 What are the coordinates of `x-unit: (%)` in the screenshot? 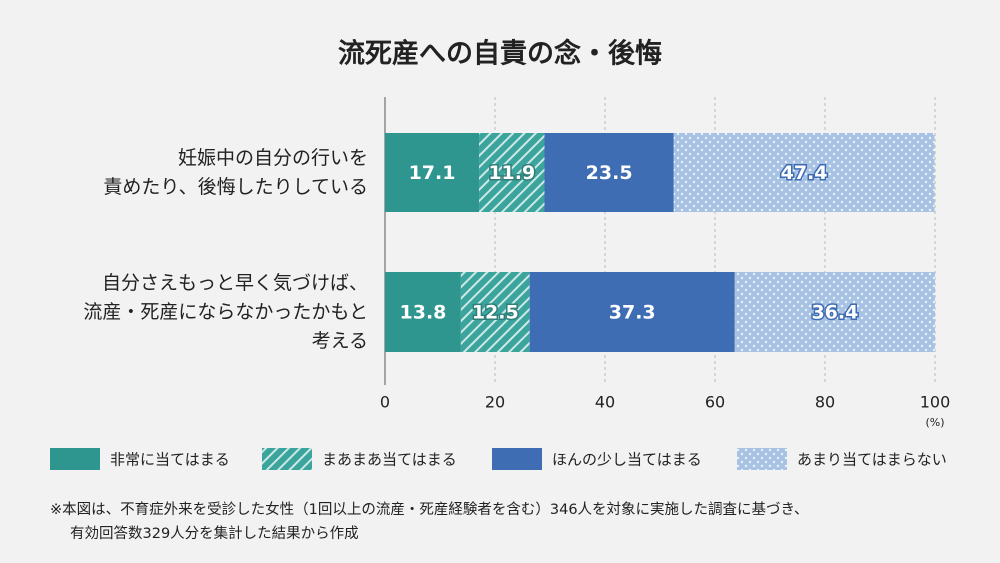 It's located at (934, 422).